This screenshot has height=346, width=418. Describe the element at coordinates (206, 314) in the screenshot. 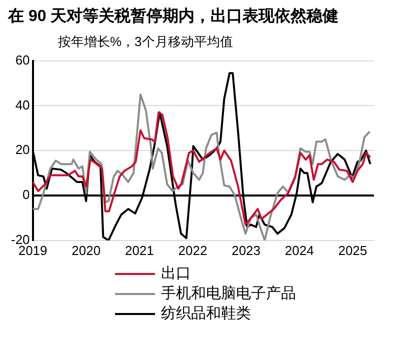

I see `legend-label: 纺织品和鞋类` at that location.